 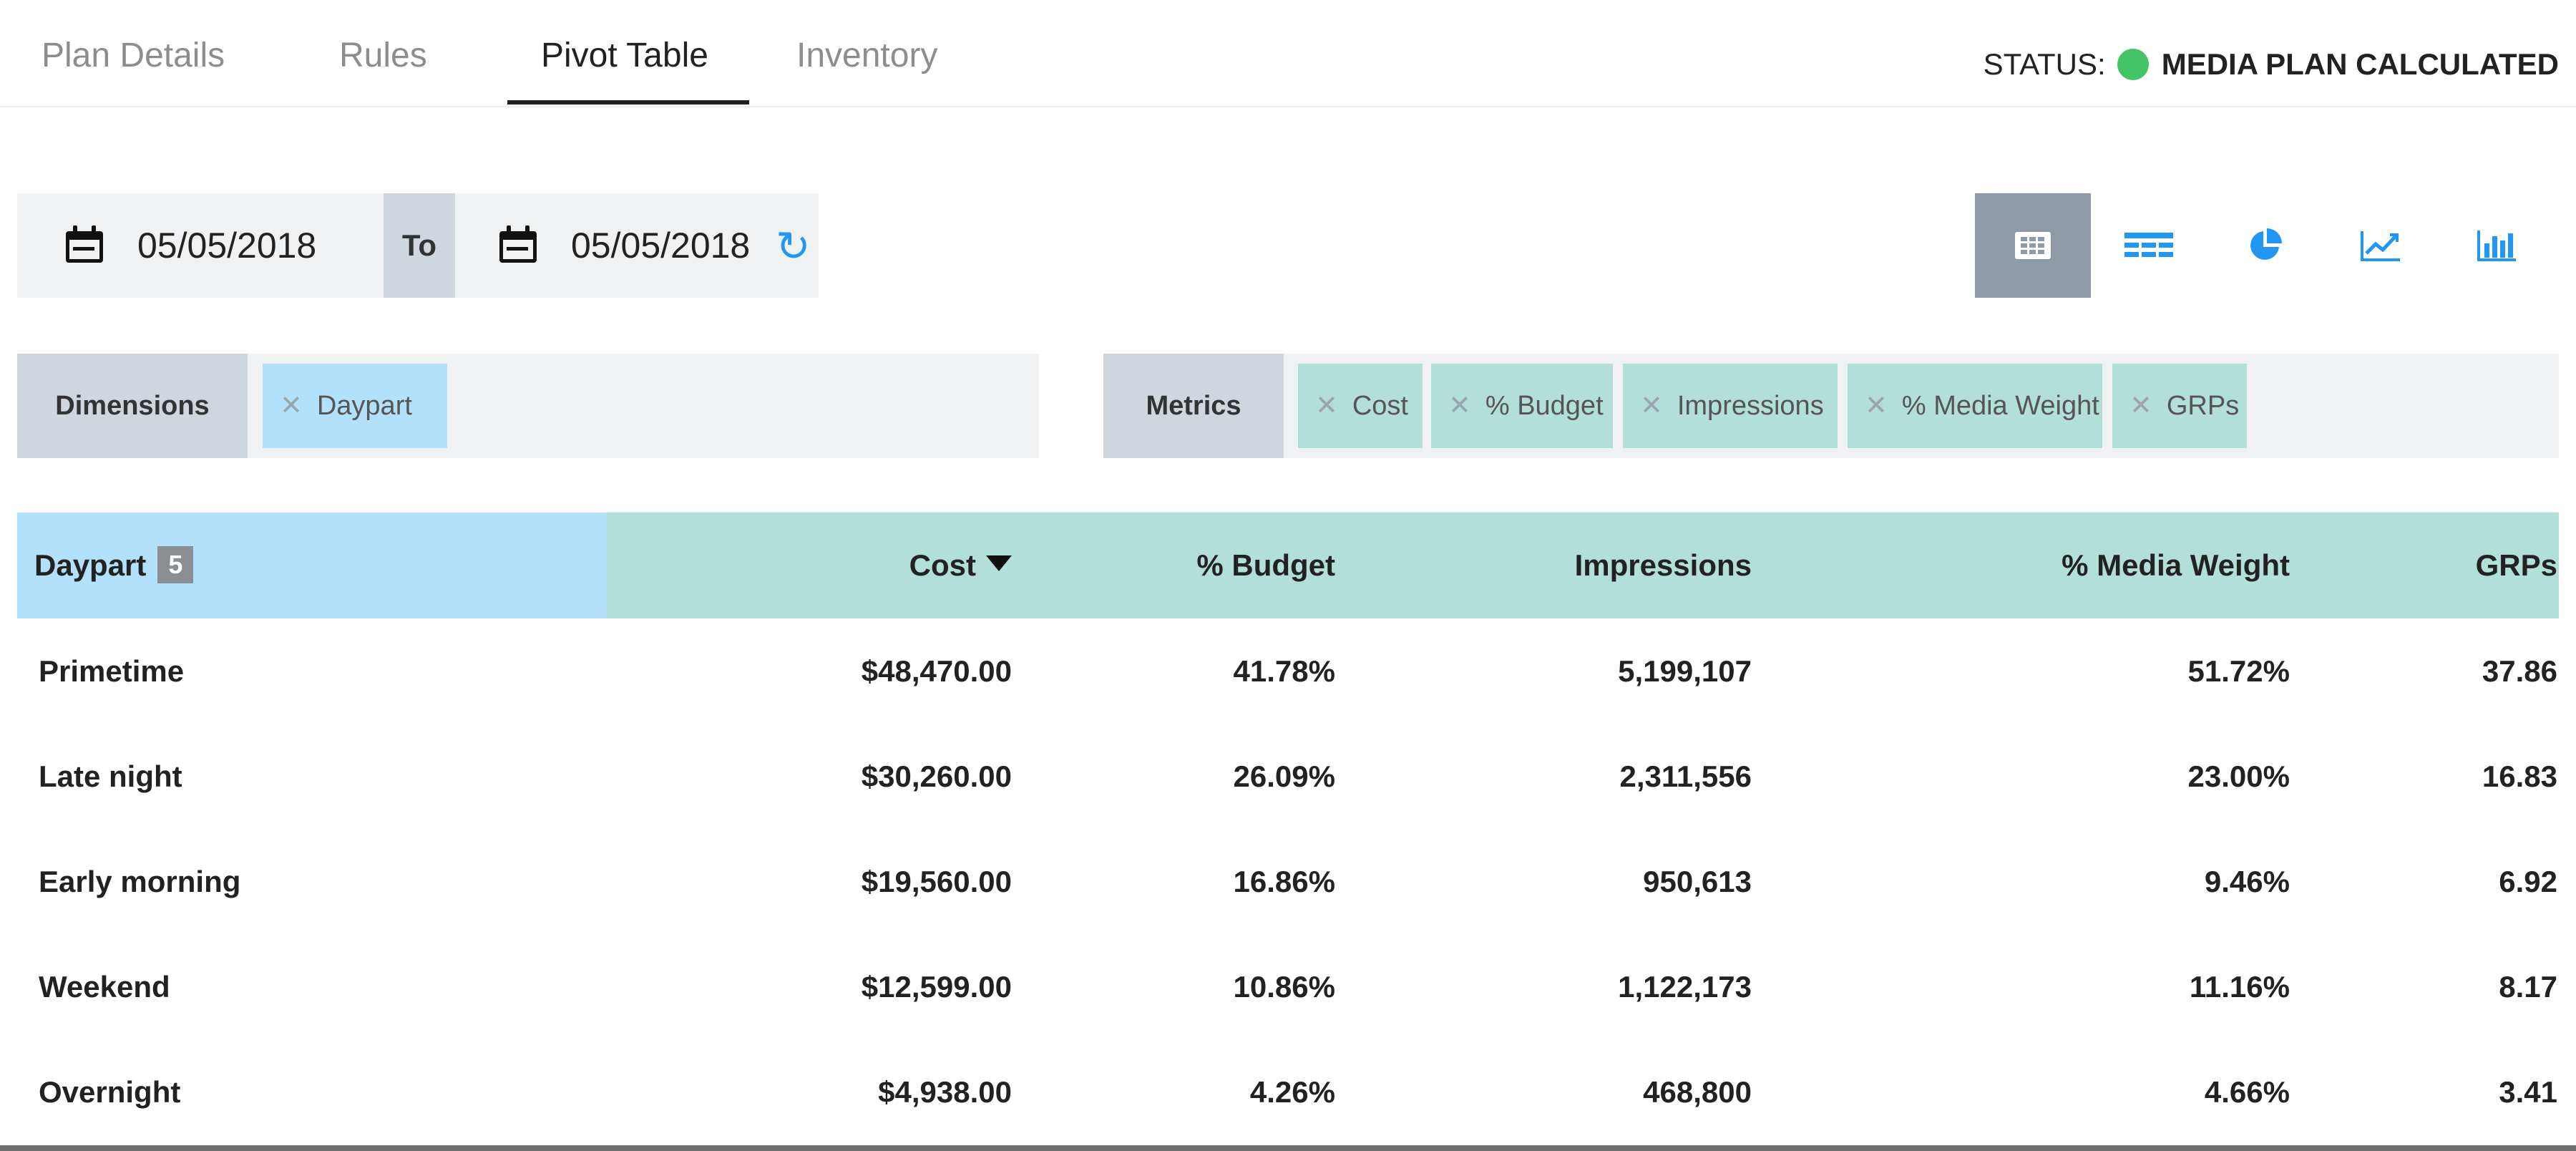 I want to click on date-separator: To, so click(x=419, y=245).